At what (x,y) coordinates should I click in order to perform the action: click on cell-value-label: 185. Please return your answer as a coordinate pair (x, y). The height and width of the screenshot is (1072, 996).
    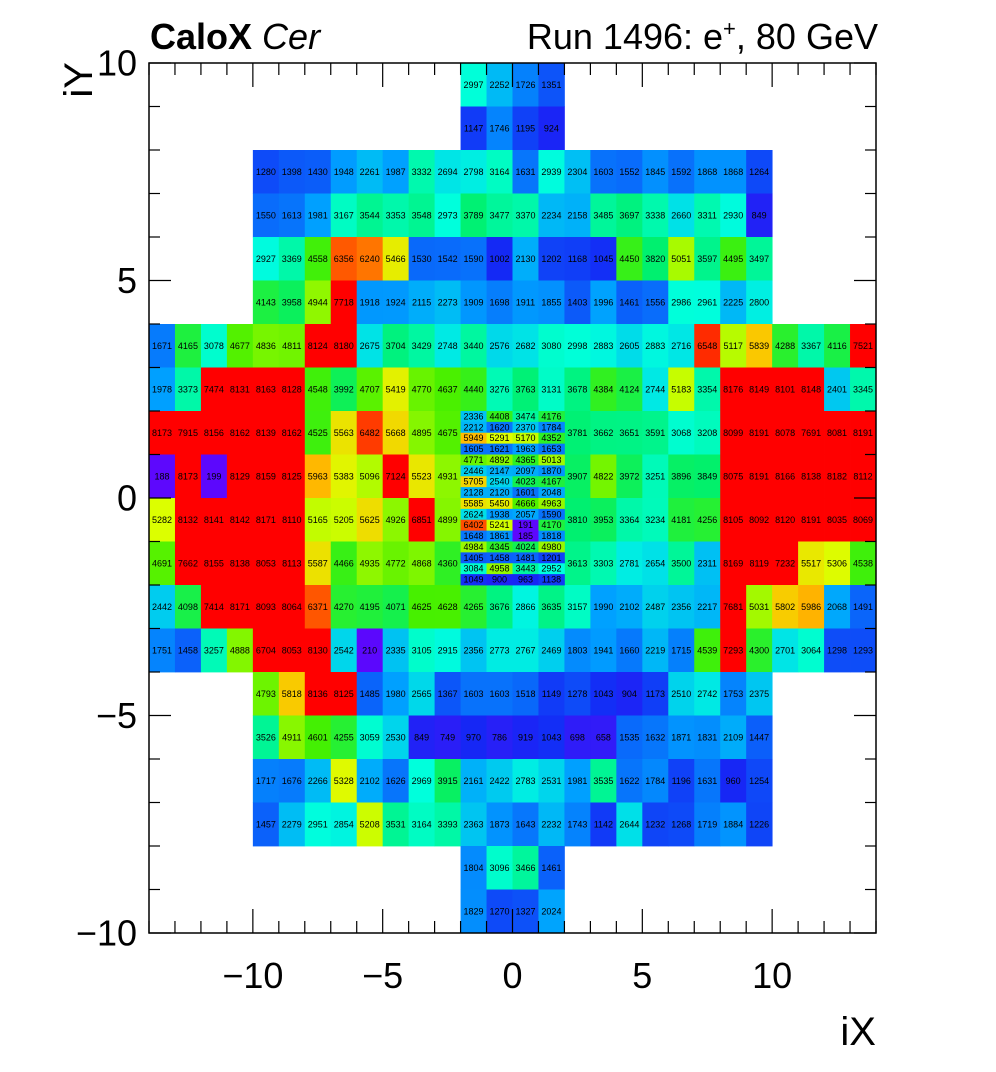
    Looking at the image, I should click on (525, 536).